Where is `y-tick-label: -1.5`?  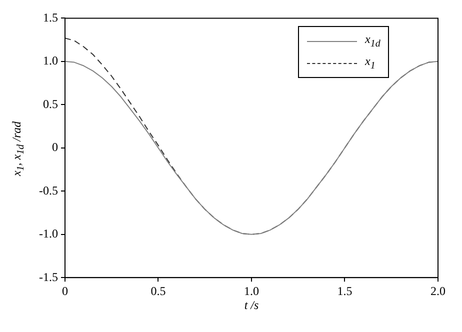 y-tick-label: -1.5 is located at coordinates (48, 277).